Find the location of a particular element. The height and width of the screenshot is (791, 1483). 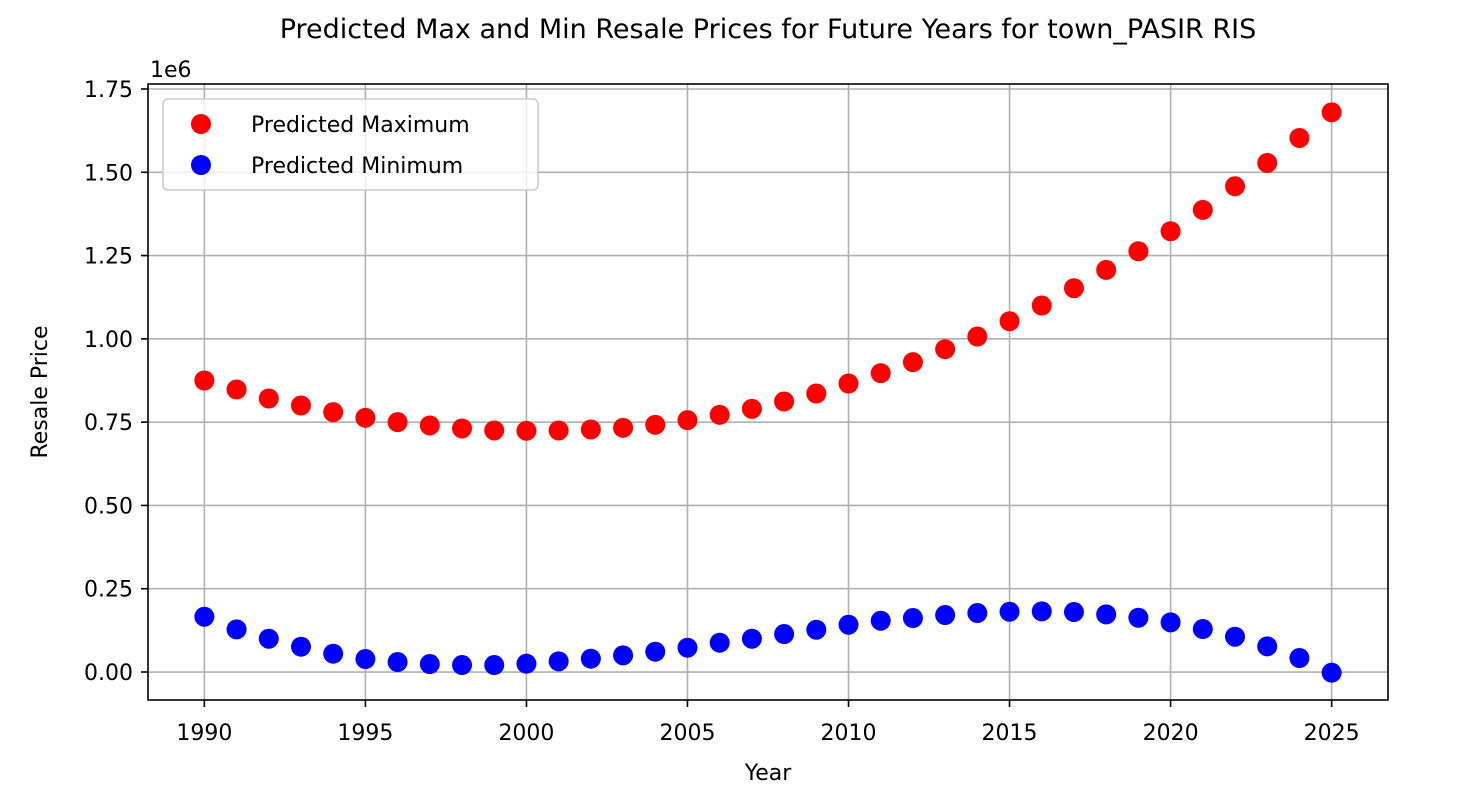

legend-marker-maximum is located at coordinates (201, 124).